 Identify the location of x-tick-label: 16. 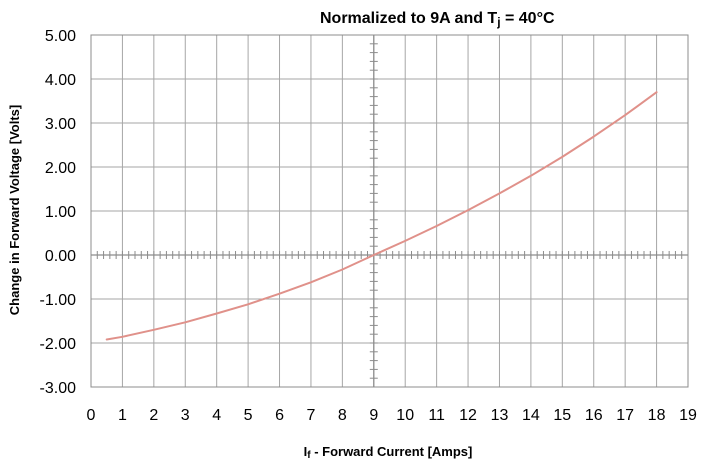
(594, 415).